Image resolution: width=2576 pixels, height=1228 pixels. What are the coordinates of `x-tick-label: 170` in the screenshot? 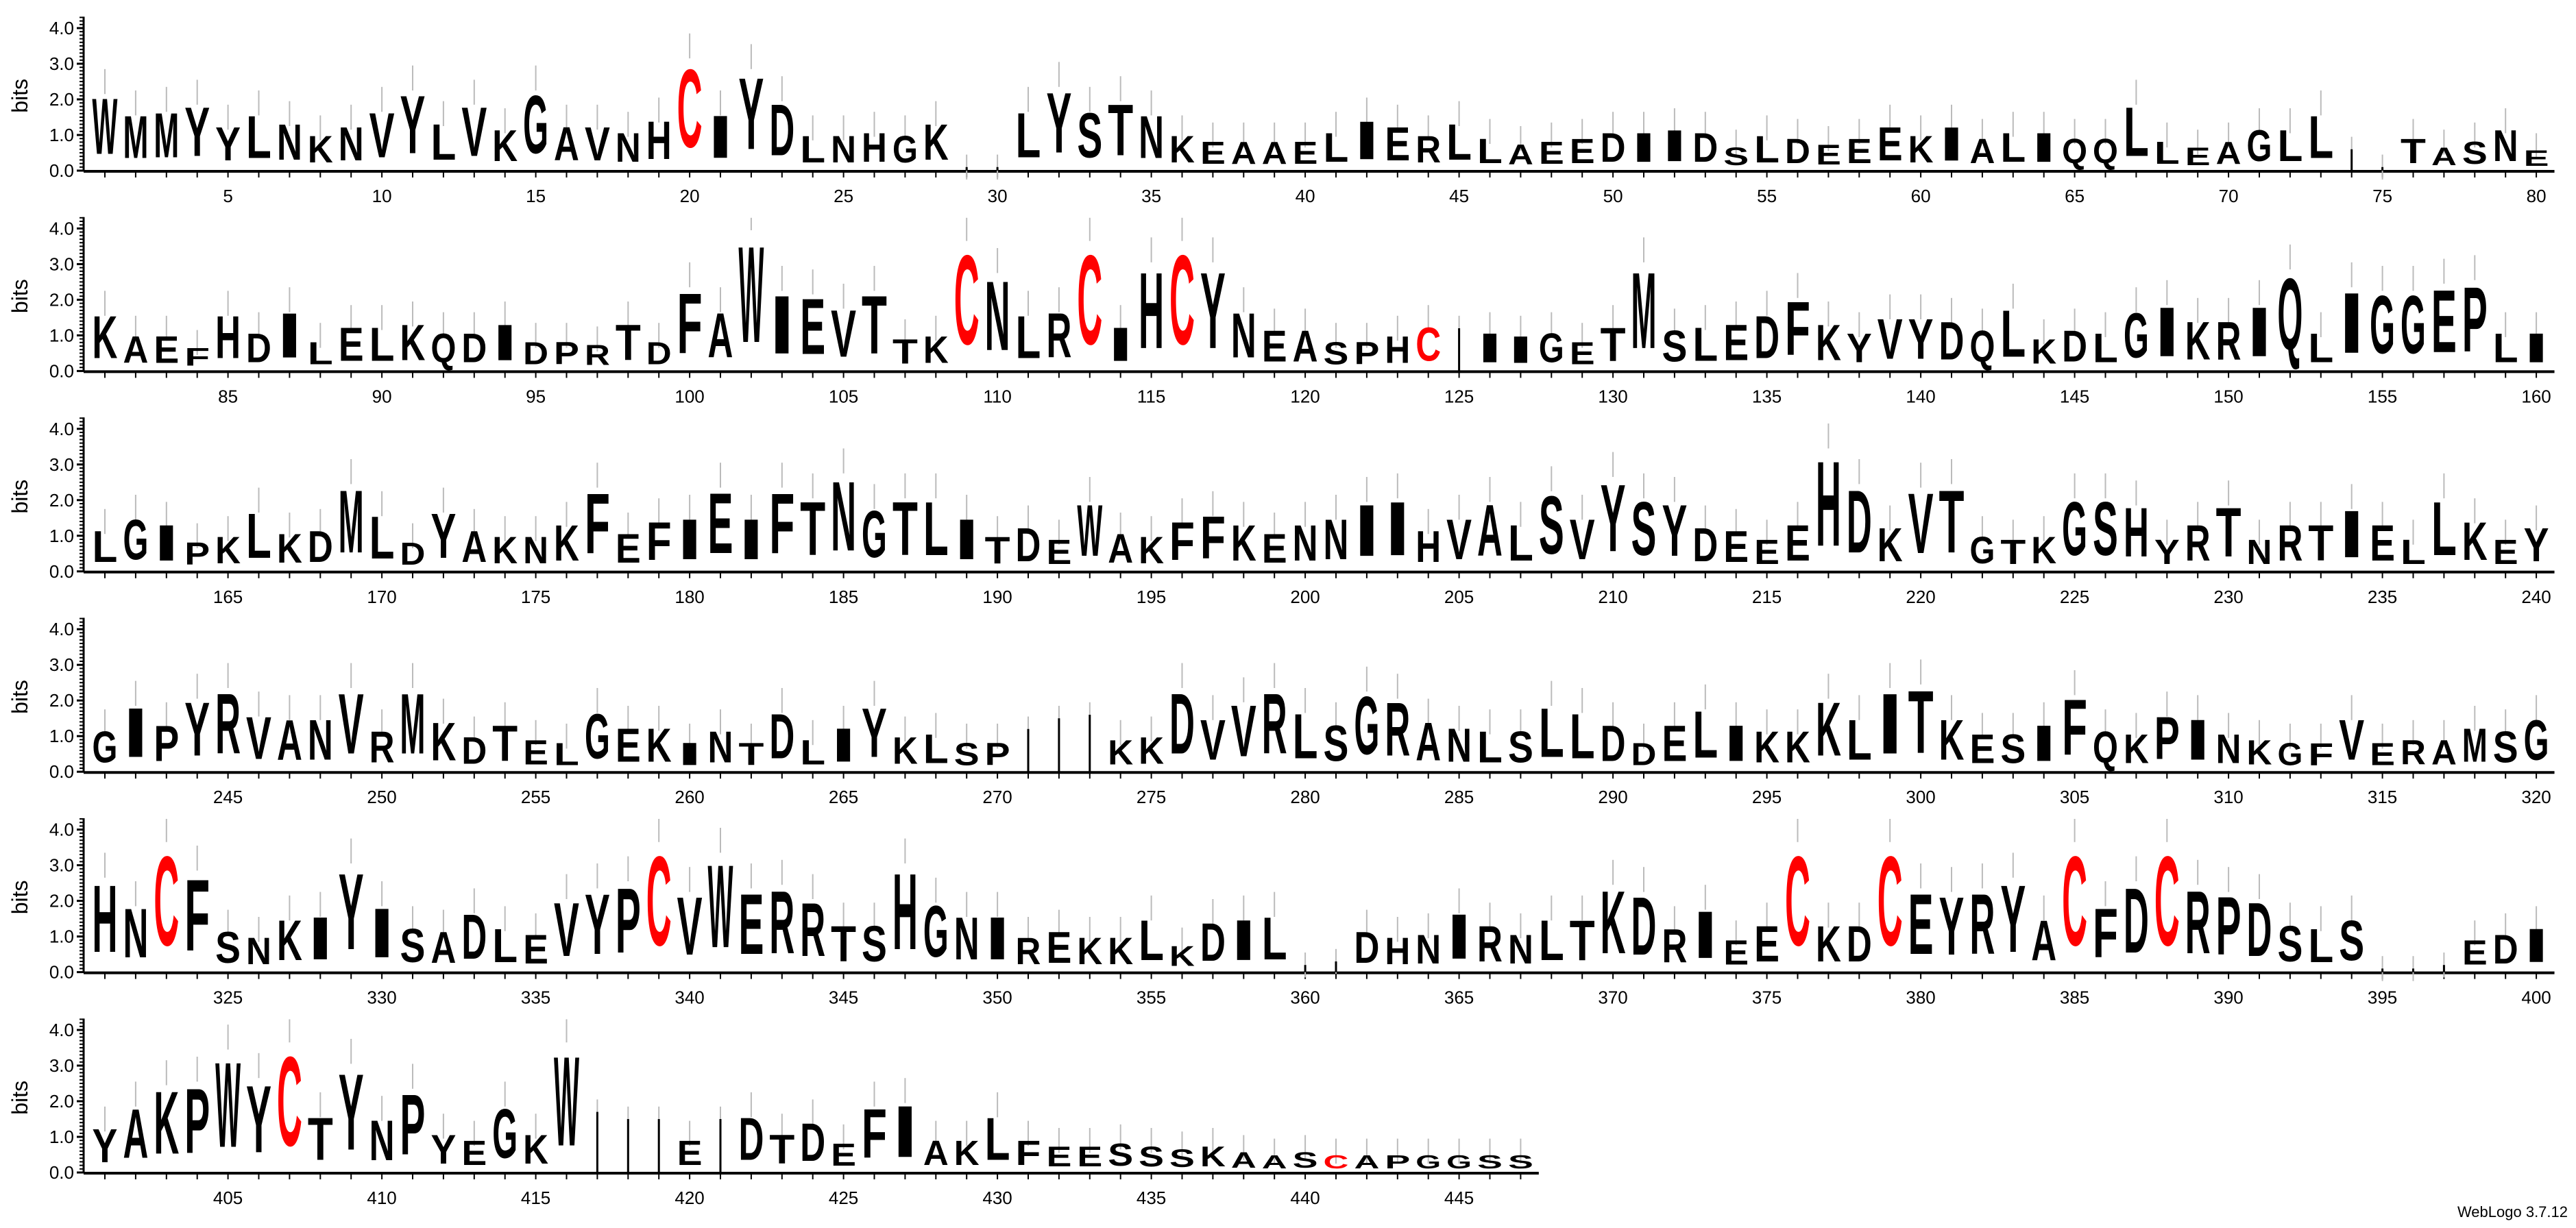 It's located at (381, 597).